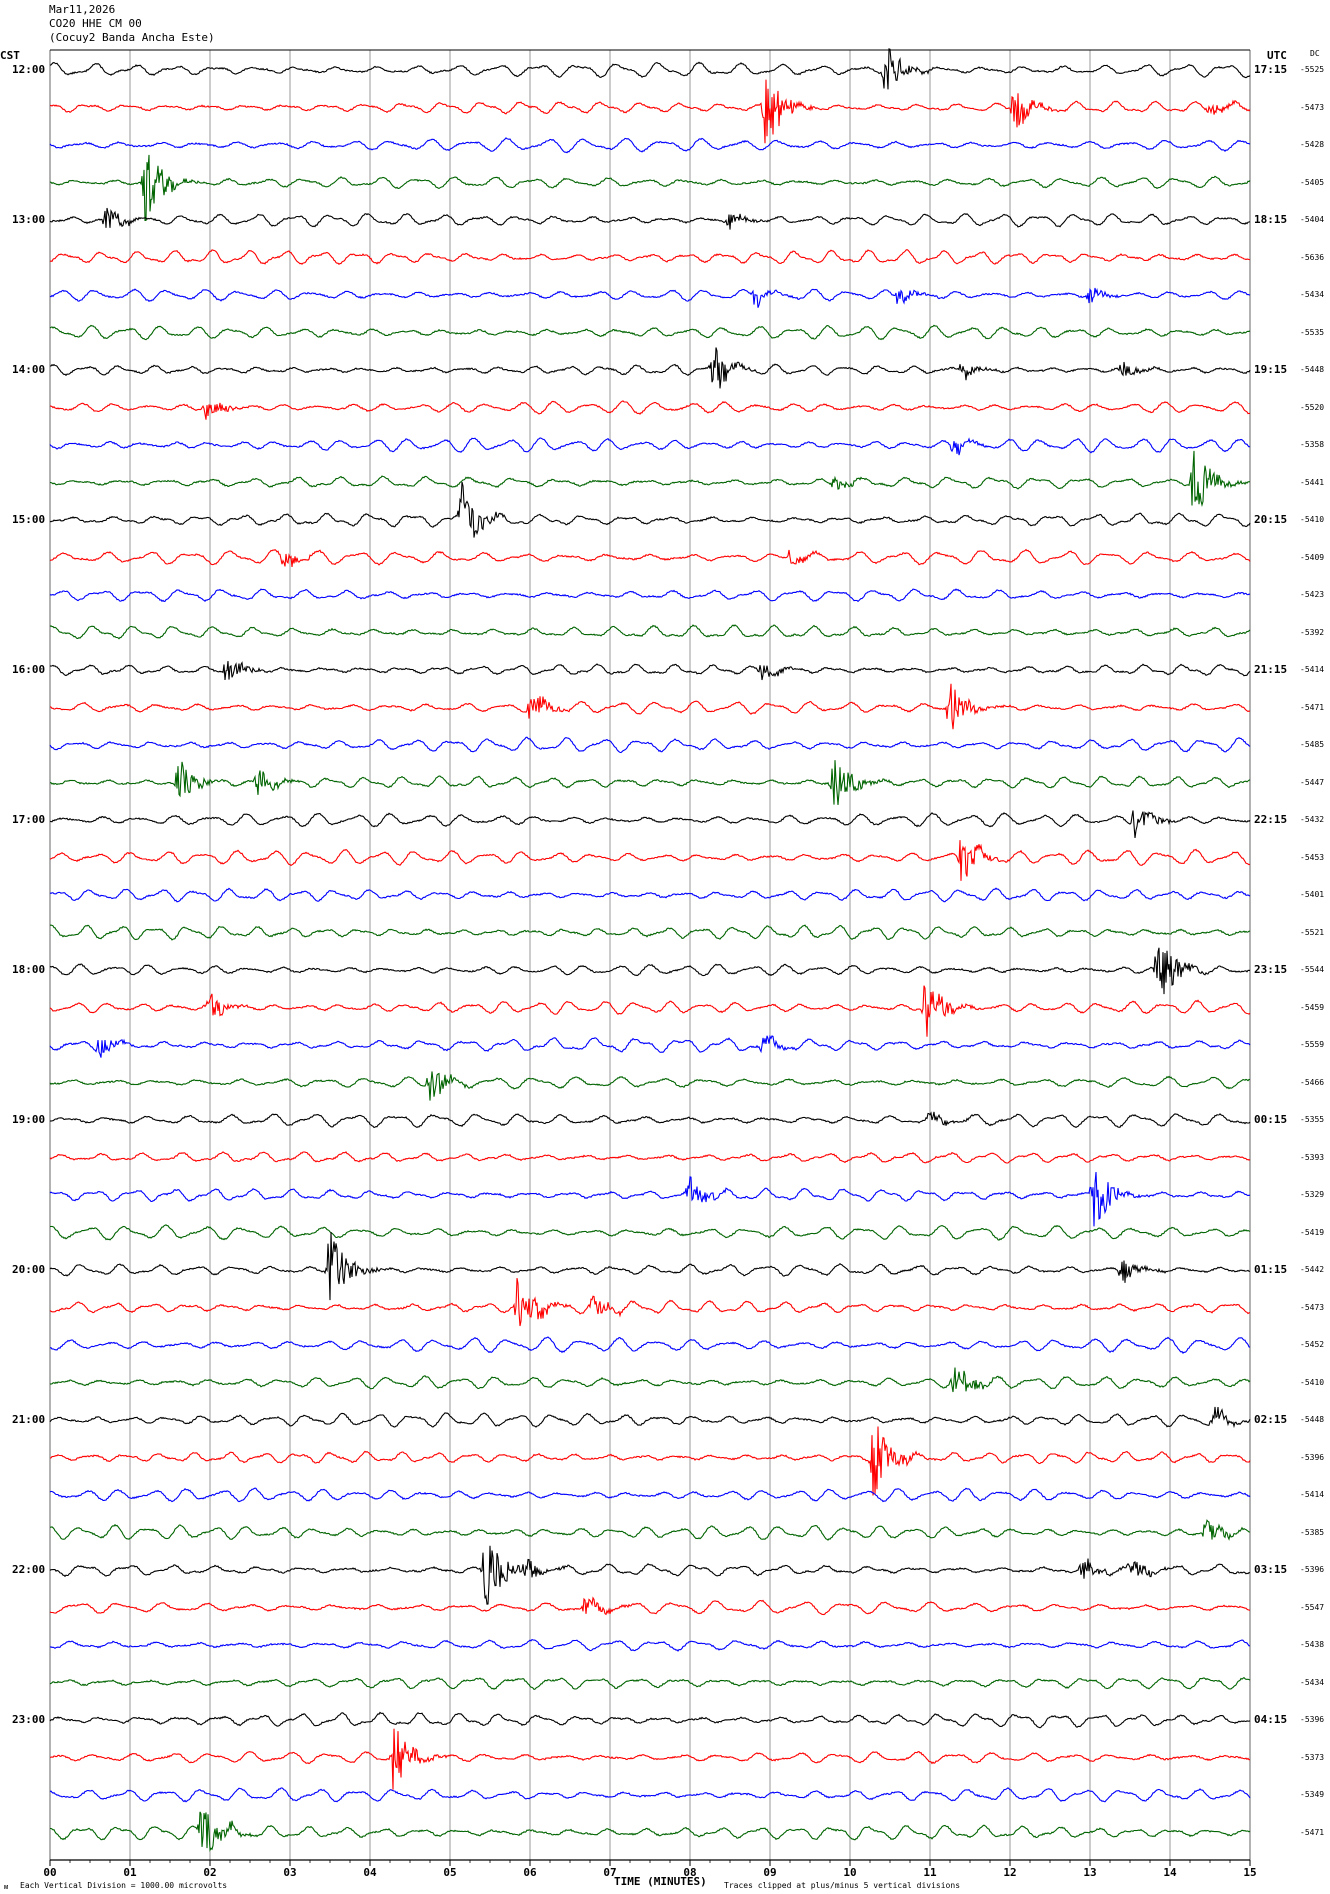 This screenshot has width=1330, height=1894. I want to click on cst-hour-label: 14:00, so click(29, 369).